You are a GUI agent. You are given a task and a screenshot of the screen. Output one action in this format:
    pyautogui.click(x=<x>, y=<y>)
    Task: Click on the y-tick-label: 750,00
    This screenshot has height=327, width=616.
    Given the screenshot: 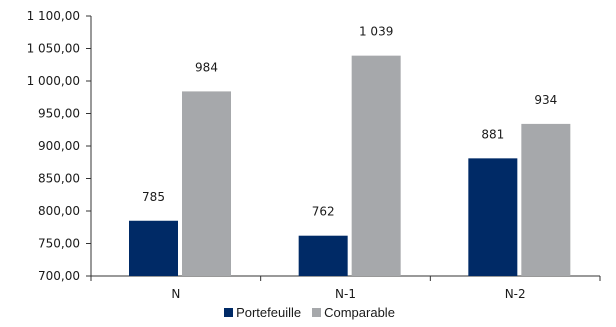 What is the action you would take?
    pyautogui.click(x=59, y=244)
    